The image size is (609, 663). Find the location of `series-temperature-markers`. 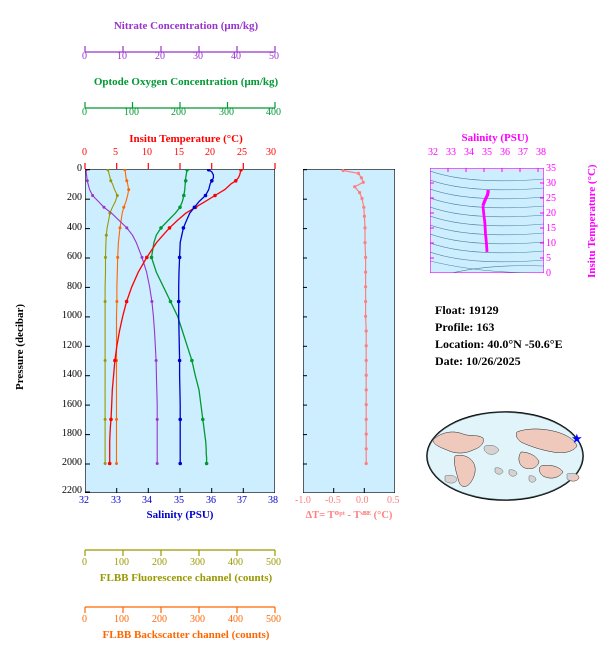

series-temperature-markers is located at coordinates (175, 317).